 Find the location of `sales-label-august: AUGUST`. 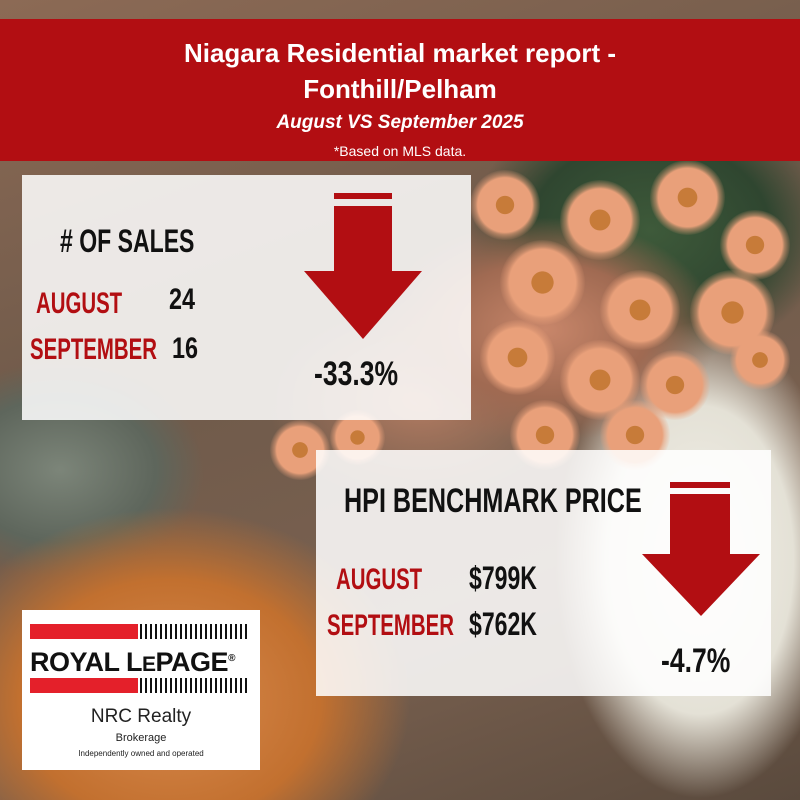

sales-label-august: AUGUST is located at coordinates (79, 303).